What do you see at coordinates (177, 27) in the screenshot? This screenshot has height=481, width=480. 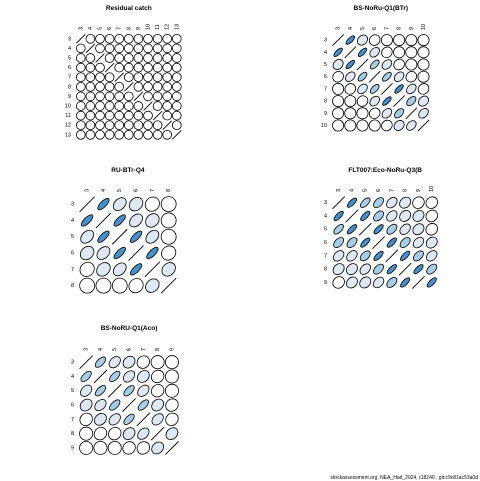 I see `column-tick-label: 13` at bounding box center [177, 27].